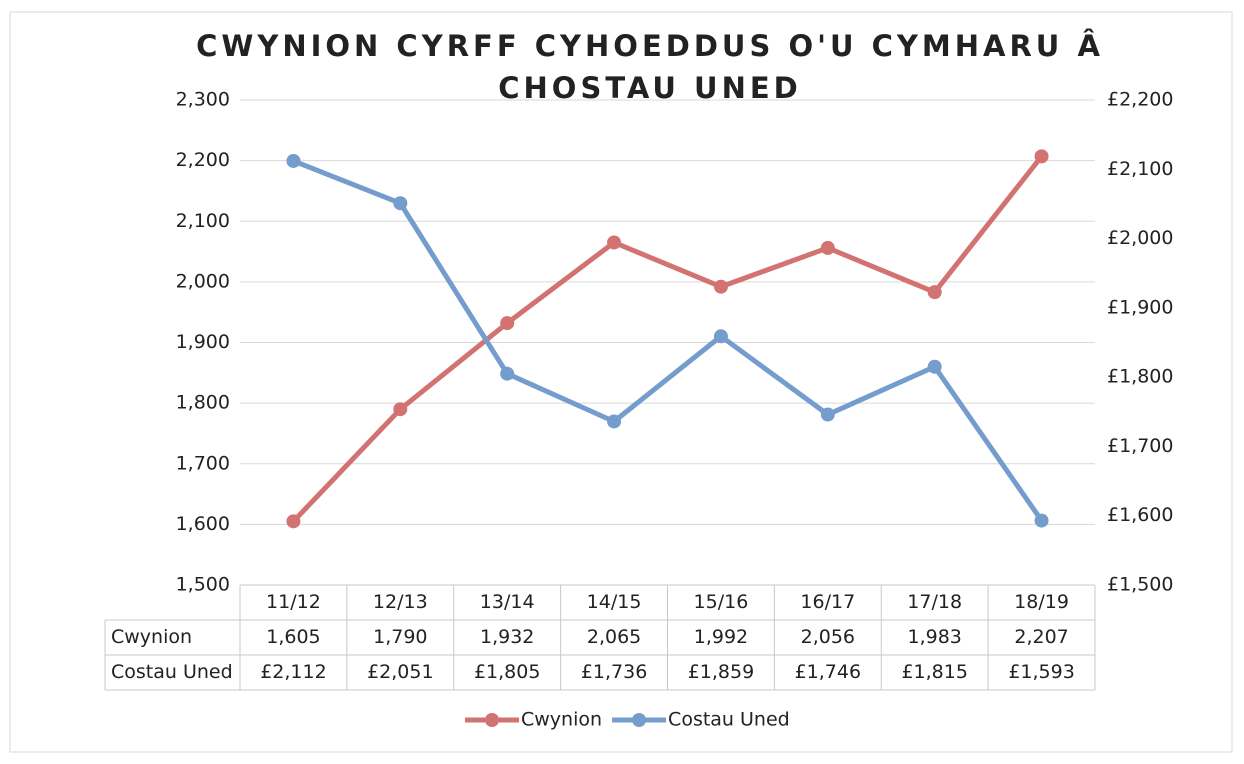 The image size is (1244, 764). Describe the element at coordinates (721, 672) in the screenshot. I see `table-cell: £1,859` at that location.